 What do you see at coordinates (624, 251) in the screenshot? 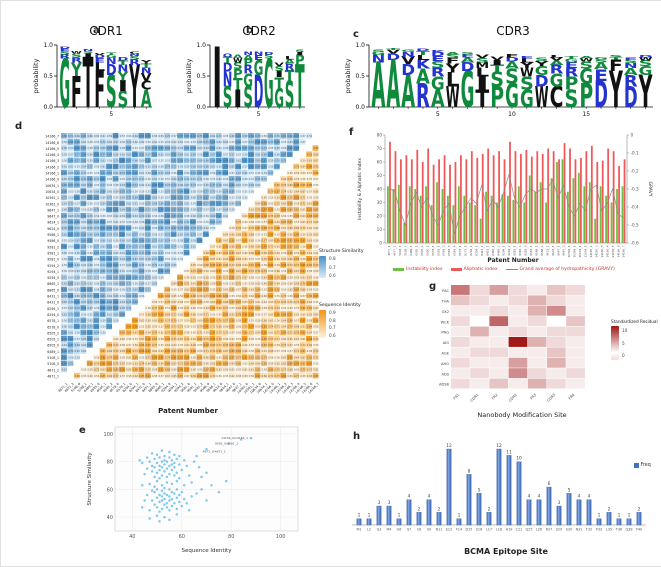
I see `svg-text: 14166_7` at bounding box center [624, 251].